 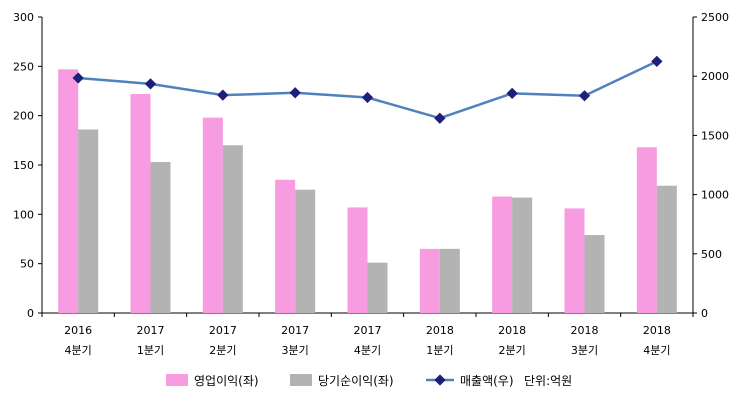 What do you see at coordinates (23, 17) in the screenshot?
I see `y-left-tick-label: 300` at bounding box center [23, 17].